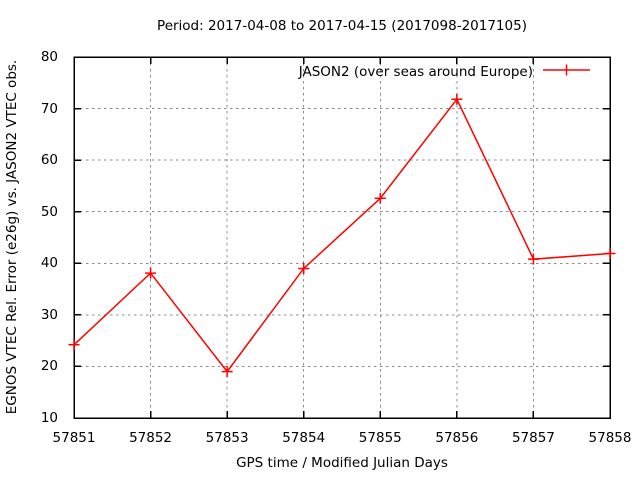 Image resolution: width=640 pixels, height=480 pixels. What do you see at coordinates (533, 438) in the screenshot?
I see `x-tick-label: 57857` at bounding box center [533, 438].